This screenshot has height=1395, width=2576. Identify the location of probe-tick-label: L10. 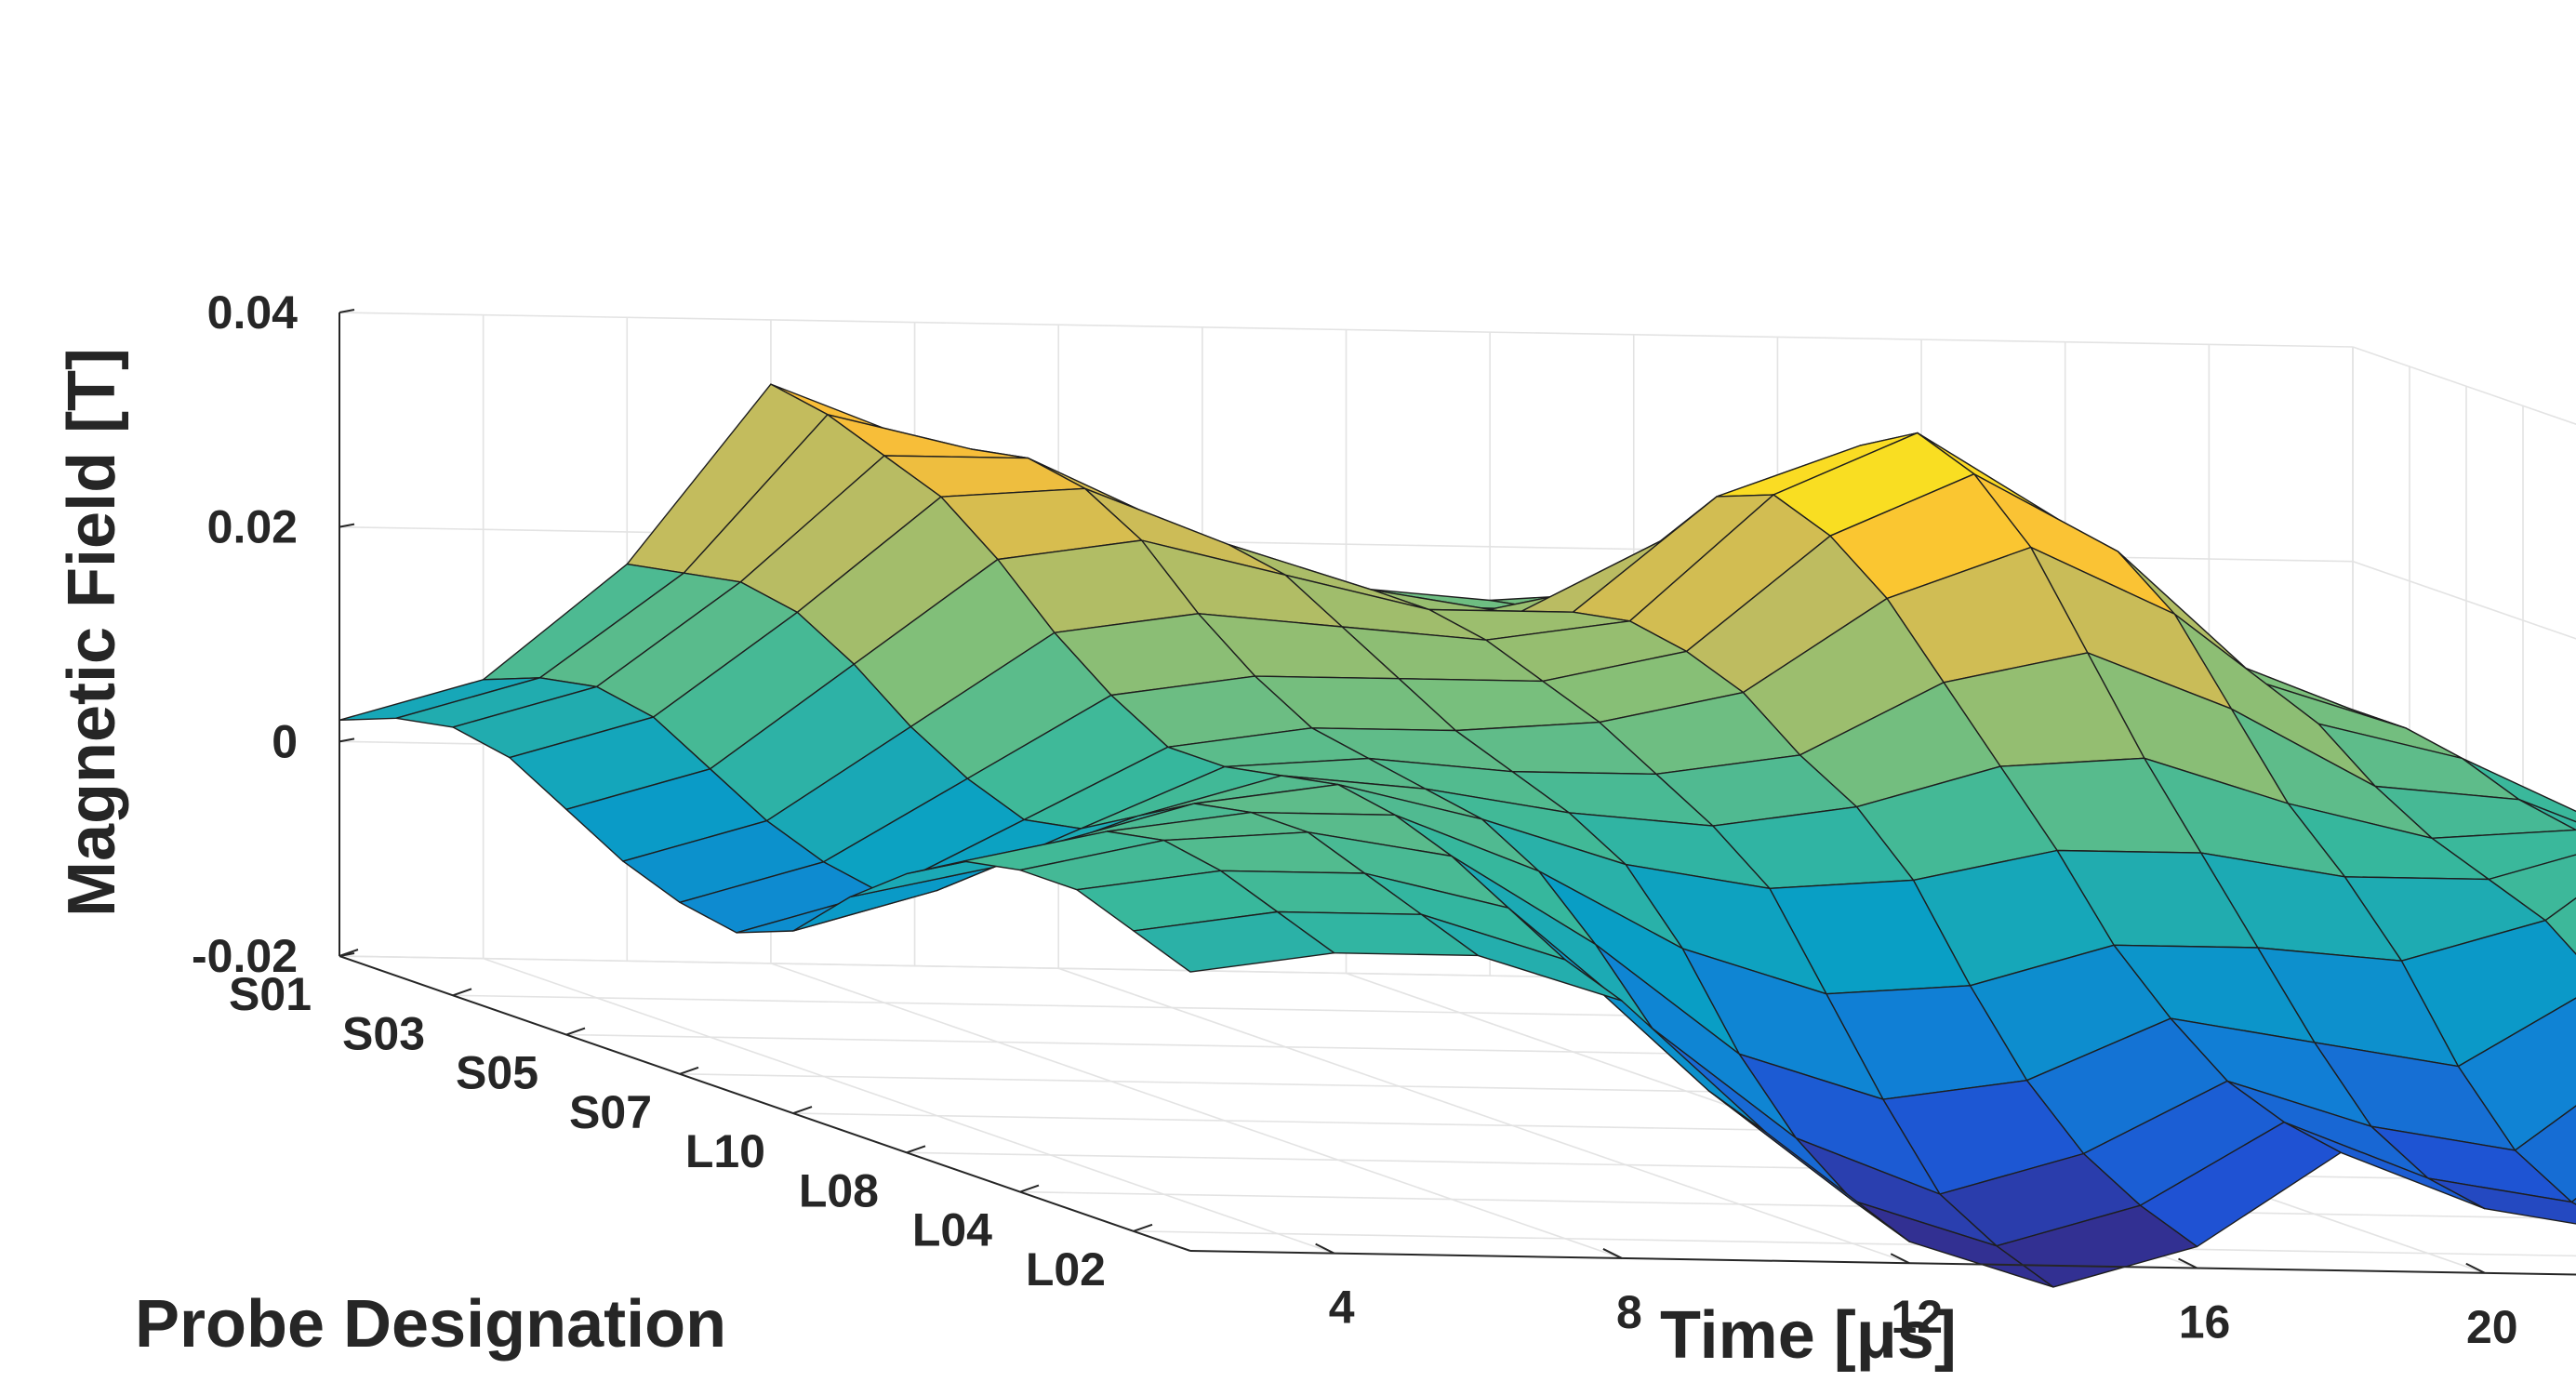
(725, 1151).